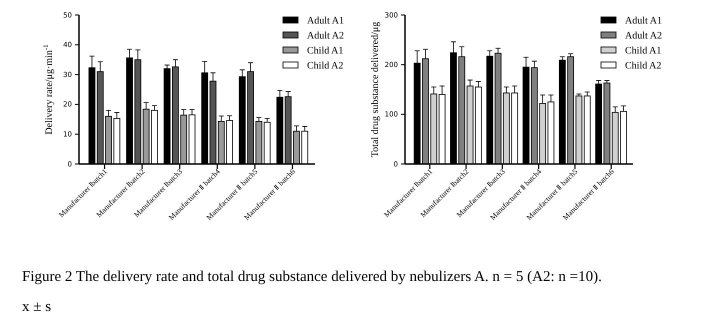  What do you see at coordinates (312, 277) in the screenshot?
I see `caption: Figure 2 The delivery rate and total drug substance delivered by nebulizers A. n = 5 (A2: n =10).` at bounding box center [312, 277].